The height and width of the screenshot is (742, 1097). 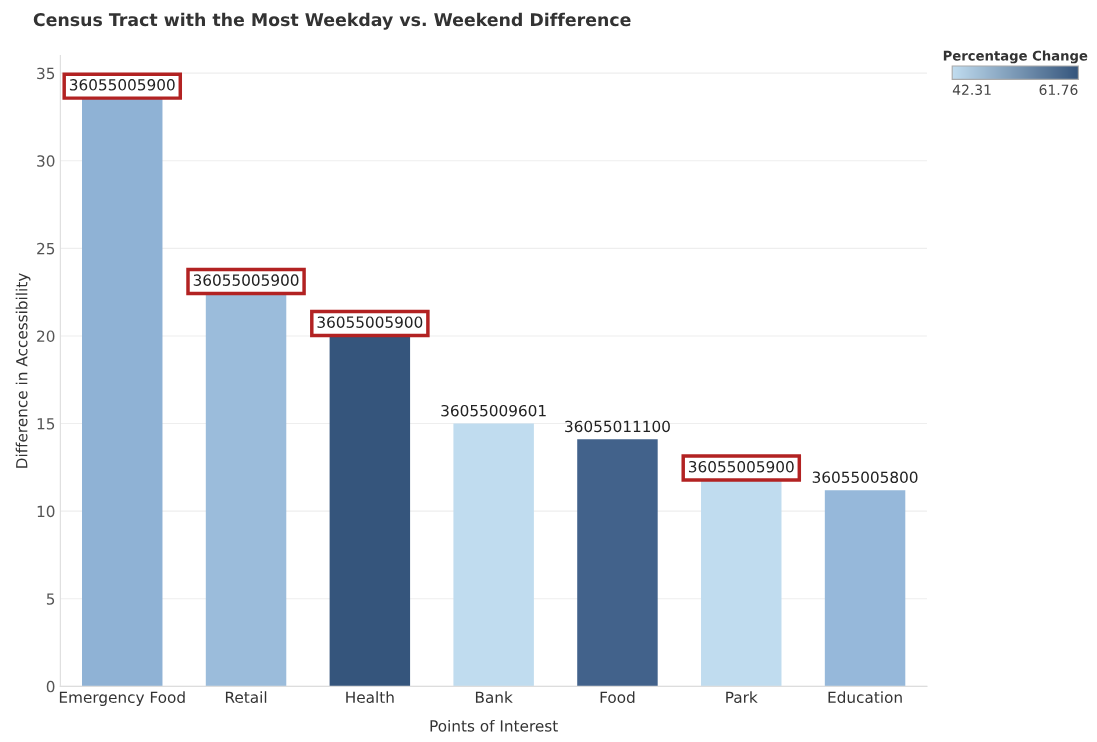 I want to click on y-tick-label: 35, so click(x=46, y=73).